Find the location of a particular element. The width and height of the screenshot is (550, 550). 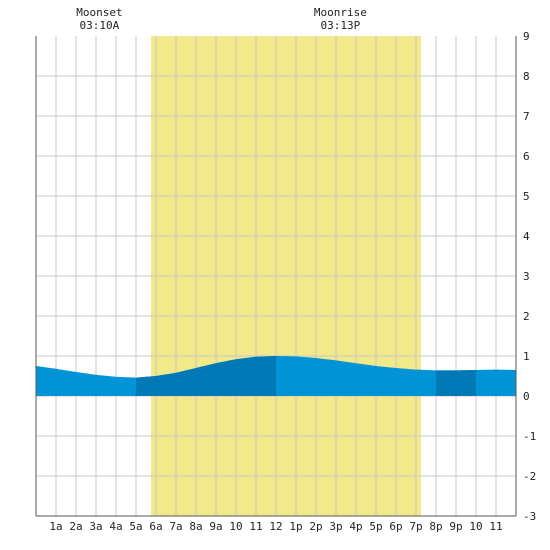

x-tick-label: 9a is located at coordinates (215, 526).